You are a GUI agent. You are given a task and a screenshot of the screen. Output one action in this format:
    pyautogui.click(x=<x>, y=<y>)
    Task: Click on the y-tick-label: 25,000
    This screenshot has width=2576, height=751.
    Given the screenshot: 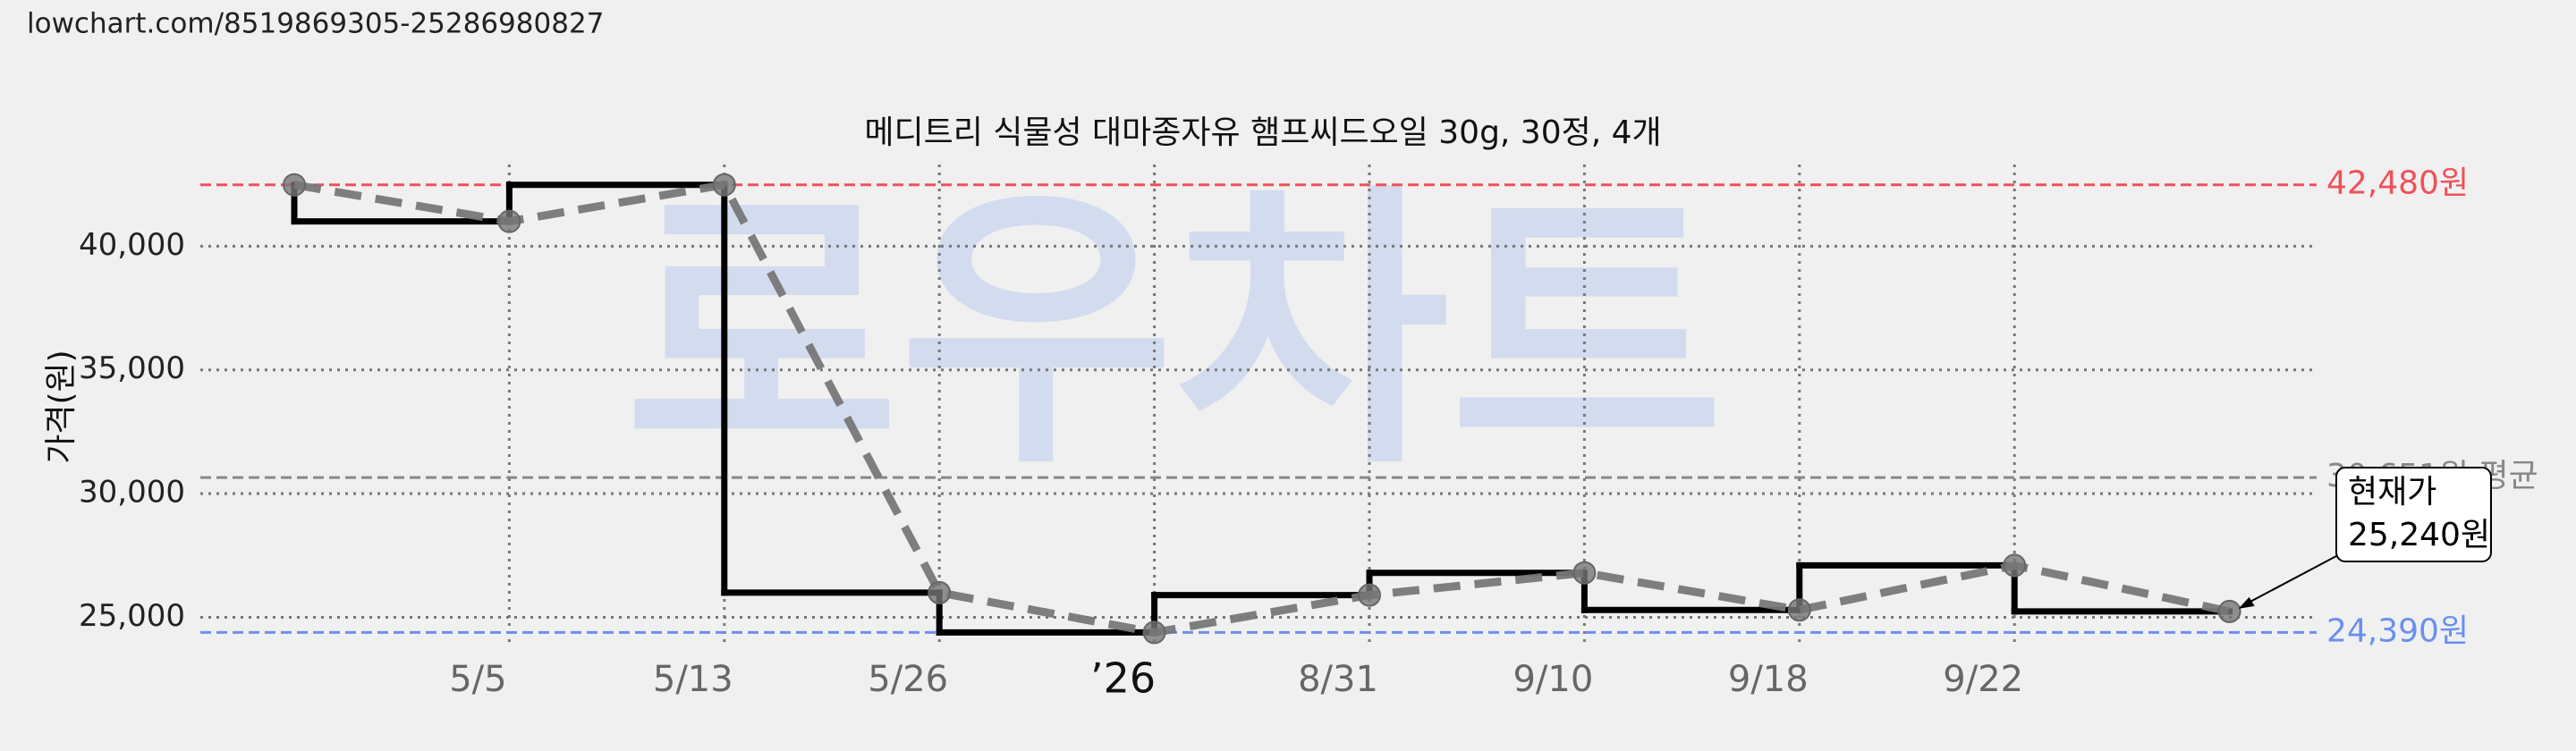 What is the action you would take?
    pyautogui.click(x=132, y=616)
    